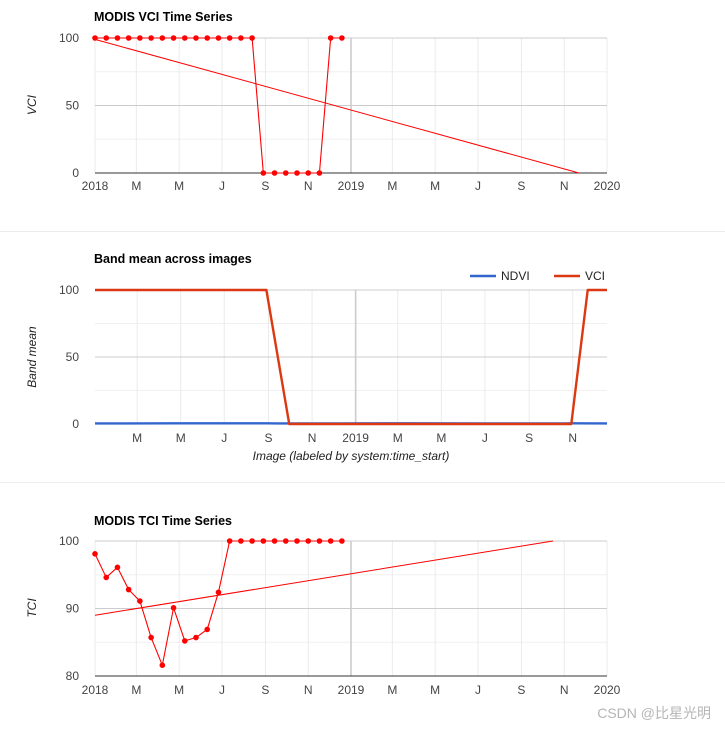 This screenshot has height=738, width=725. I want to click on x-axis-label: Image (labeled by system:time_start), so click(351, 456).